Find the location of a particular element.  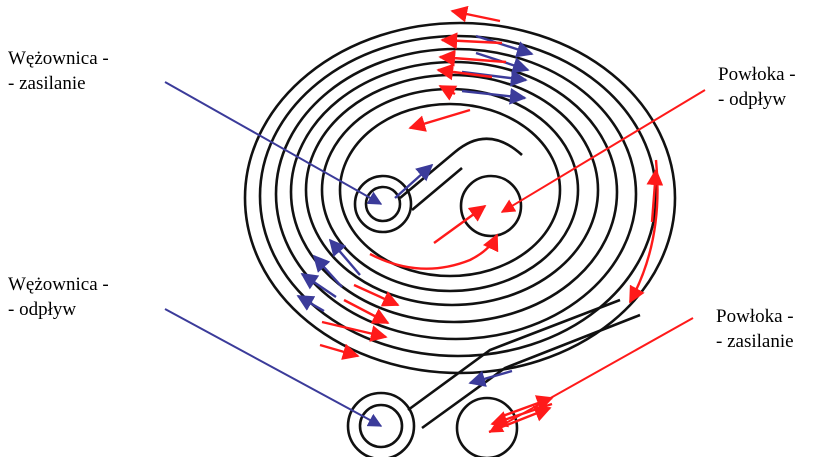

label-coil-supply-line1: Wężownica - is located at coordinates (58, 58).